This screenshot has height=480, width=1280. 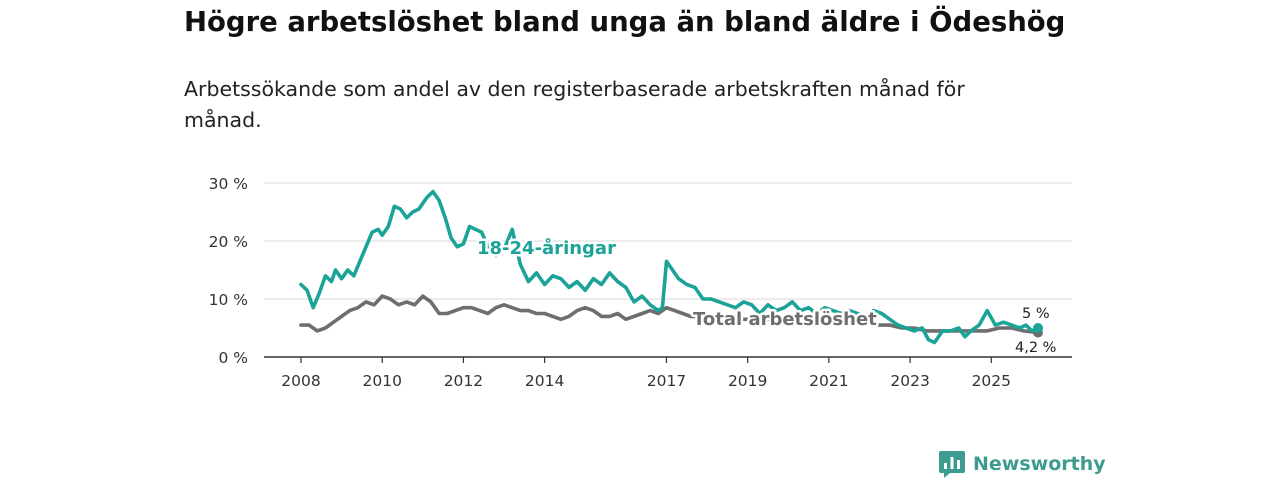 What do you see at coordinates (666, 381) in the screenshot?
I see `x-tick-label: 2017` at bounding box center [666, 381].